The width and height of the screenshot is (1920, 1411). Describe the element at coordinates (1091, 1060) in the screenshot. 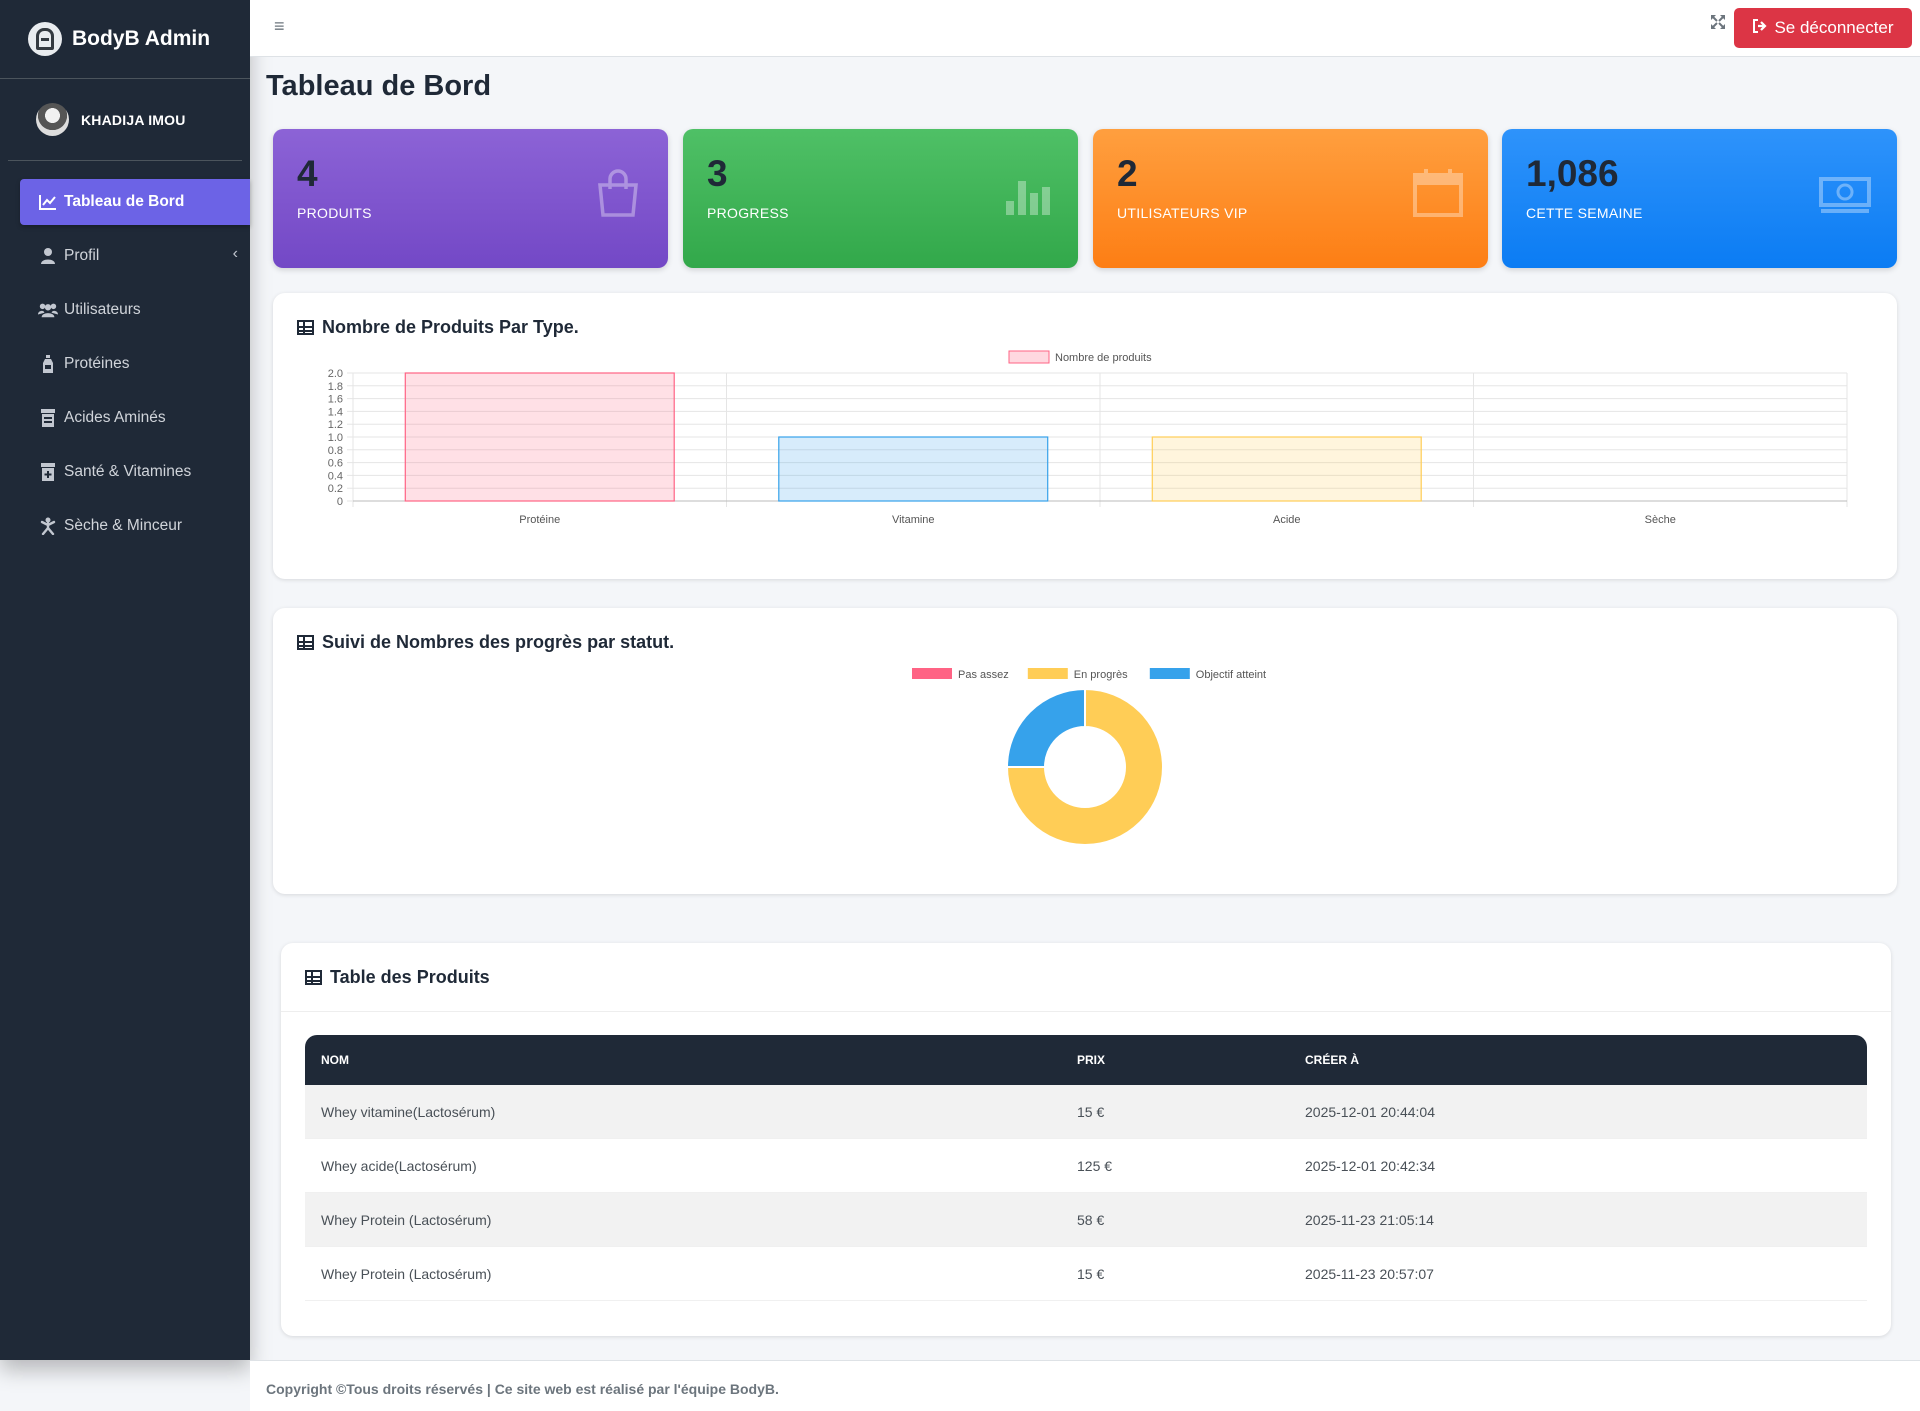

I see `header-prix: PRIX` at that location.